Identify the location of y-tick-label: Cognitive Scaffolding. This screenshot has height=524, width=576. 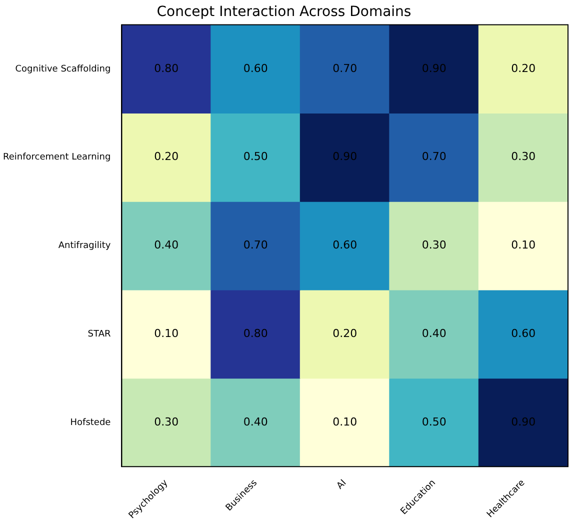
(63, 69).